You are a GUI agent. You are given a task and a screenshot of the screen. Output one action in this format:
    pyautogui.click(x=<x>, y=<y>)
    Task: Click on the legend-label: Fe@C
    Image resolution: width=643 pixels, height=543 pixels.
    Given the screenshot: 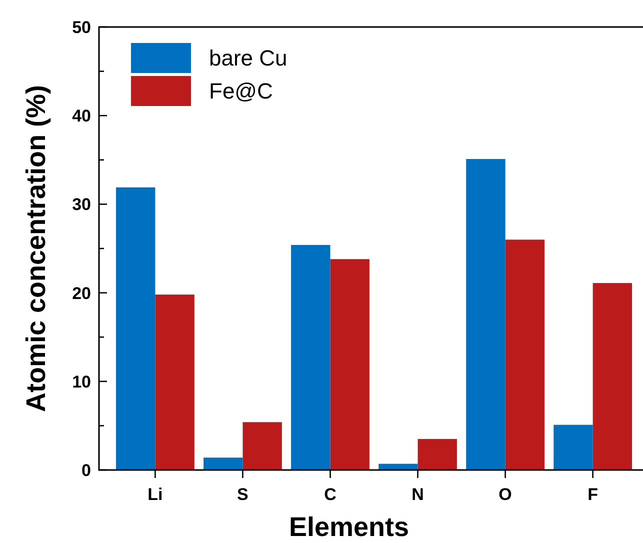 What is the action you would take?
    pyautogui.click(x=241, y=91)
    